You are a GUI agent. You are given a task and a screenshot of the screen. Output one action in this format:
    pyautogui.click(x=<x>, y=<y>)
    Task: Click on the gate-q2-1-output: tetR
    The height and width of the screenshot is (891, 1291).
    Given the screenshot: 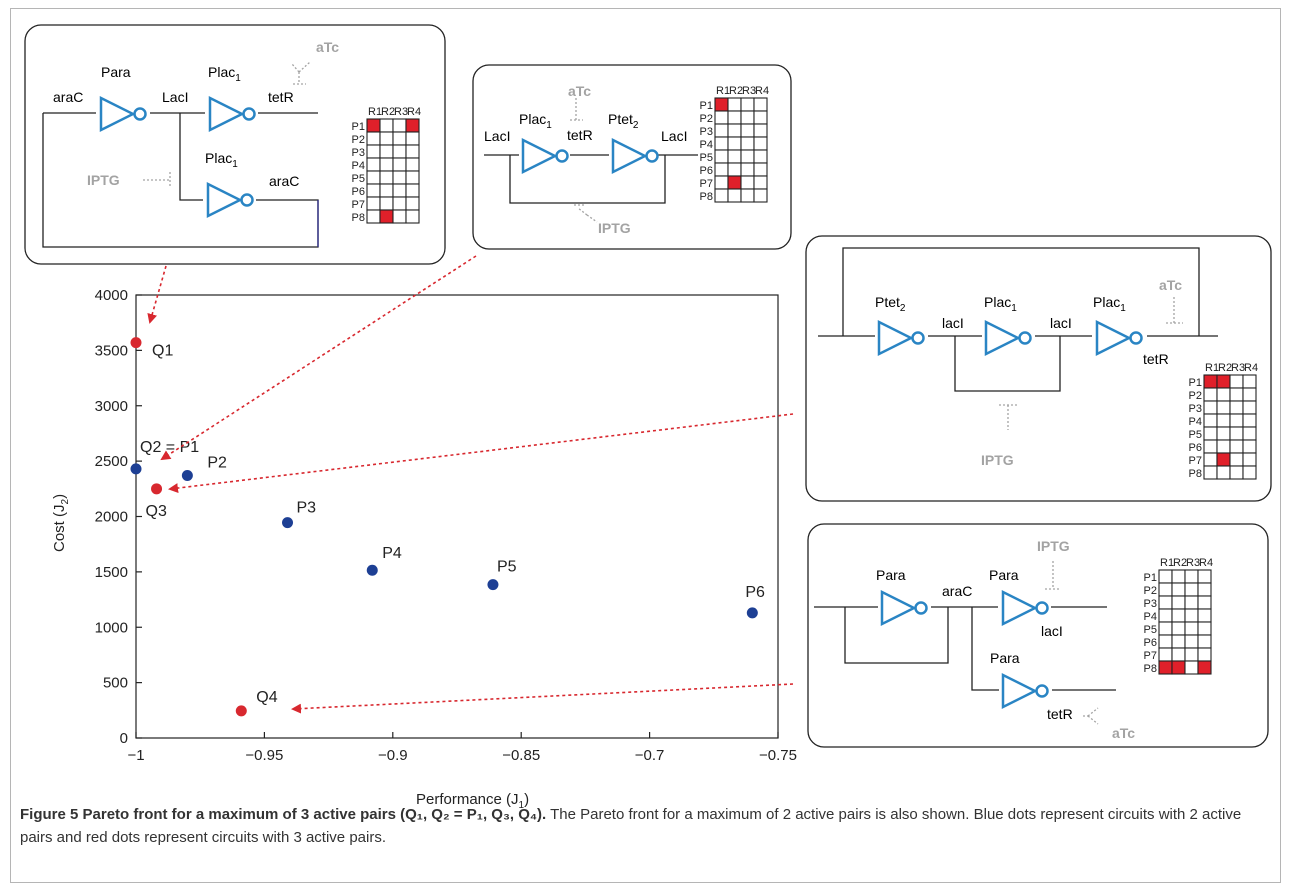 What is the action you would take?
    pyautogui.click(x=580, y=135)
    